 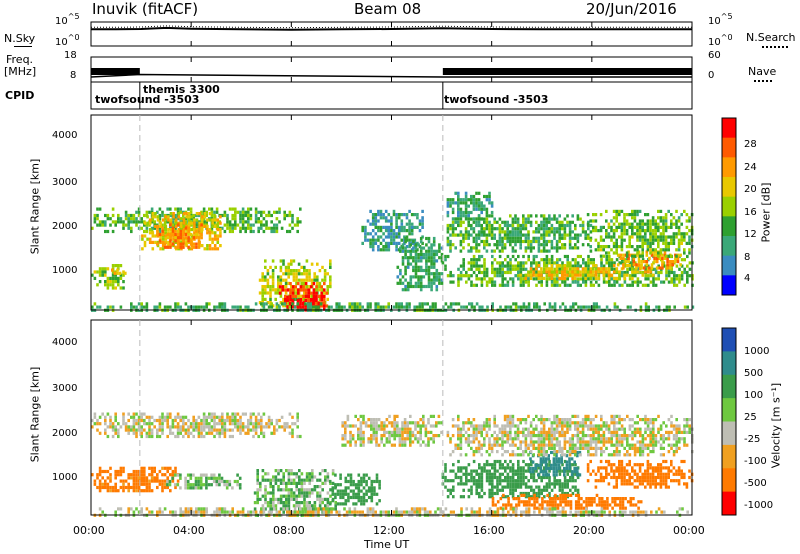 I want to click on velocity-cbar-tick-neg1000: -1000, so click(x=759, y=505).